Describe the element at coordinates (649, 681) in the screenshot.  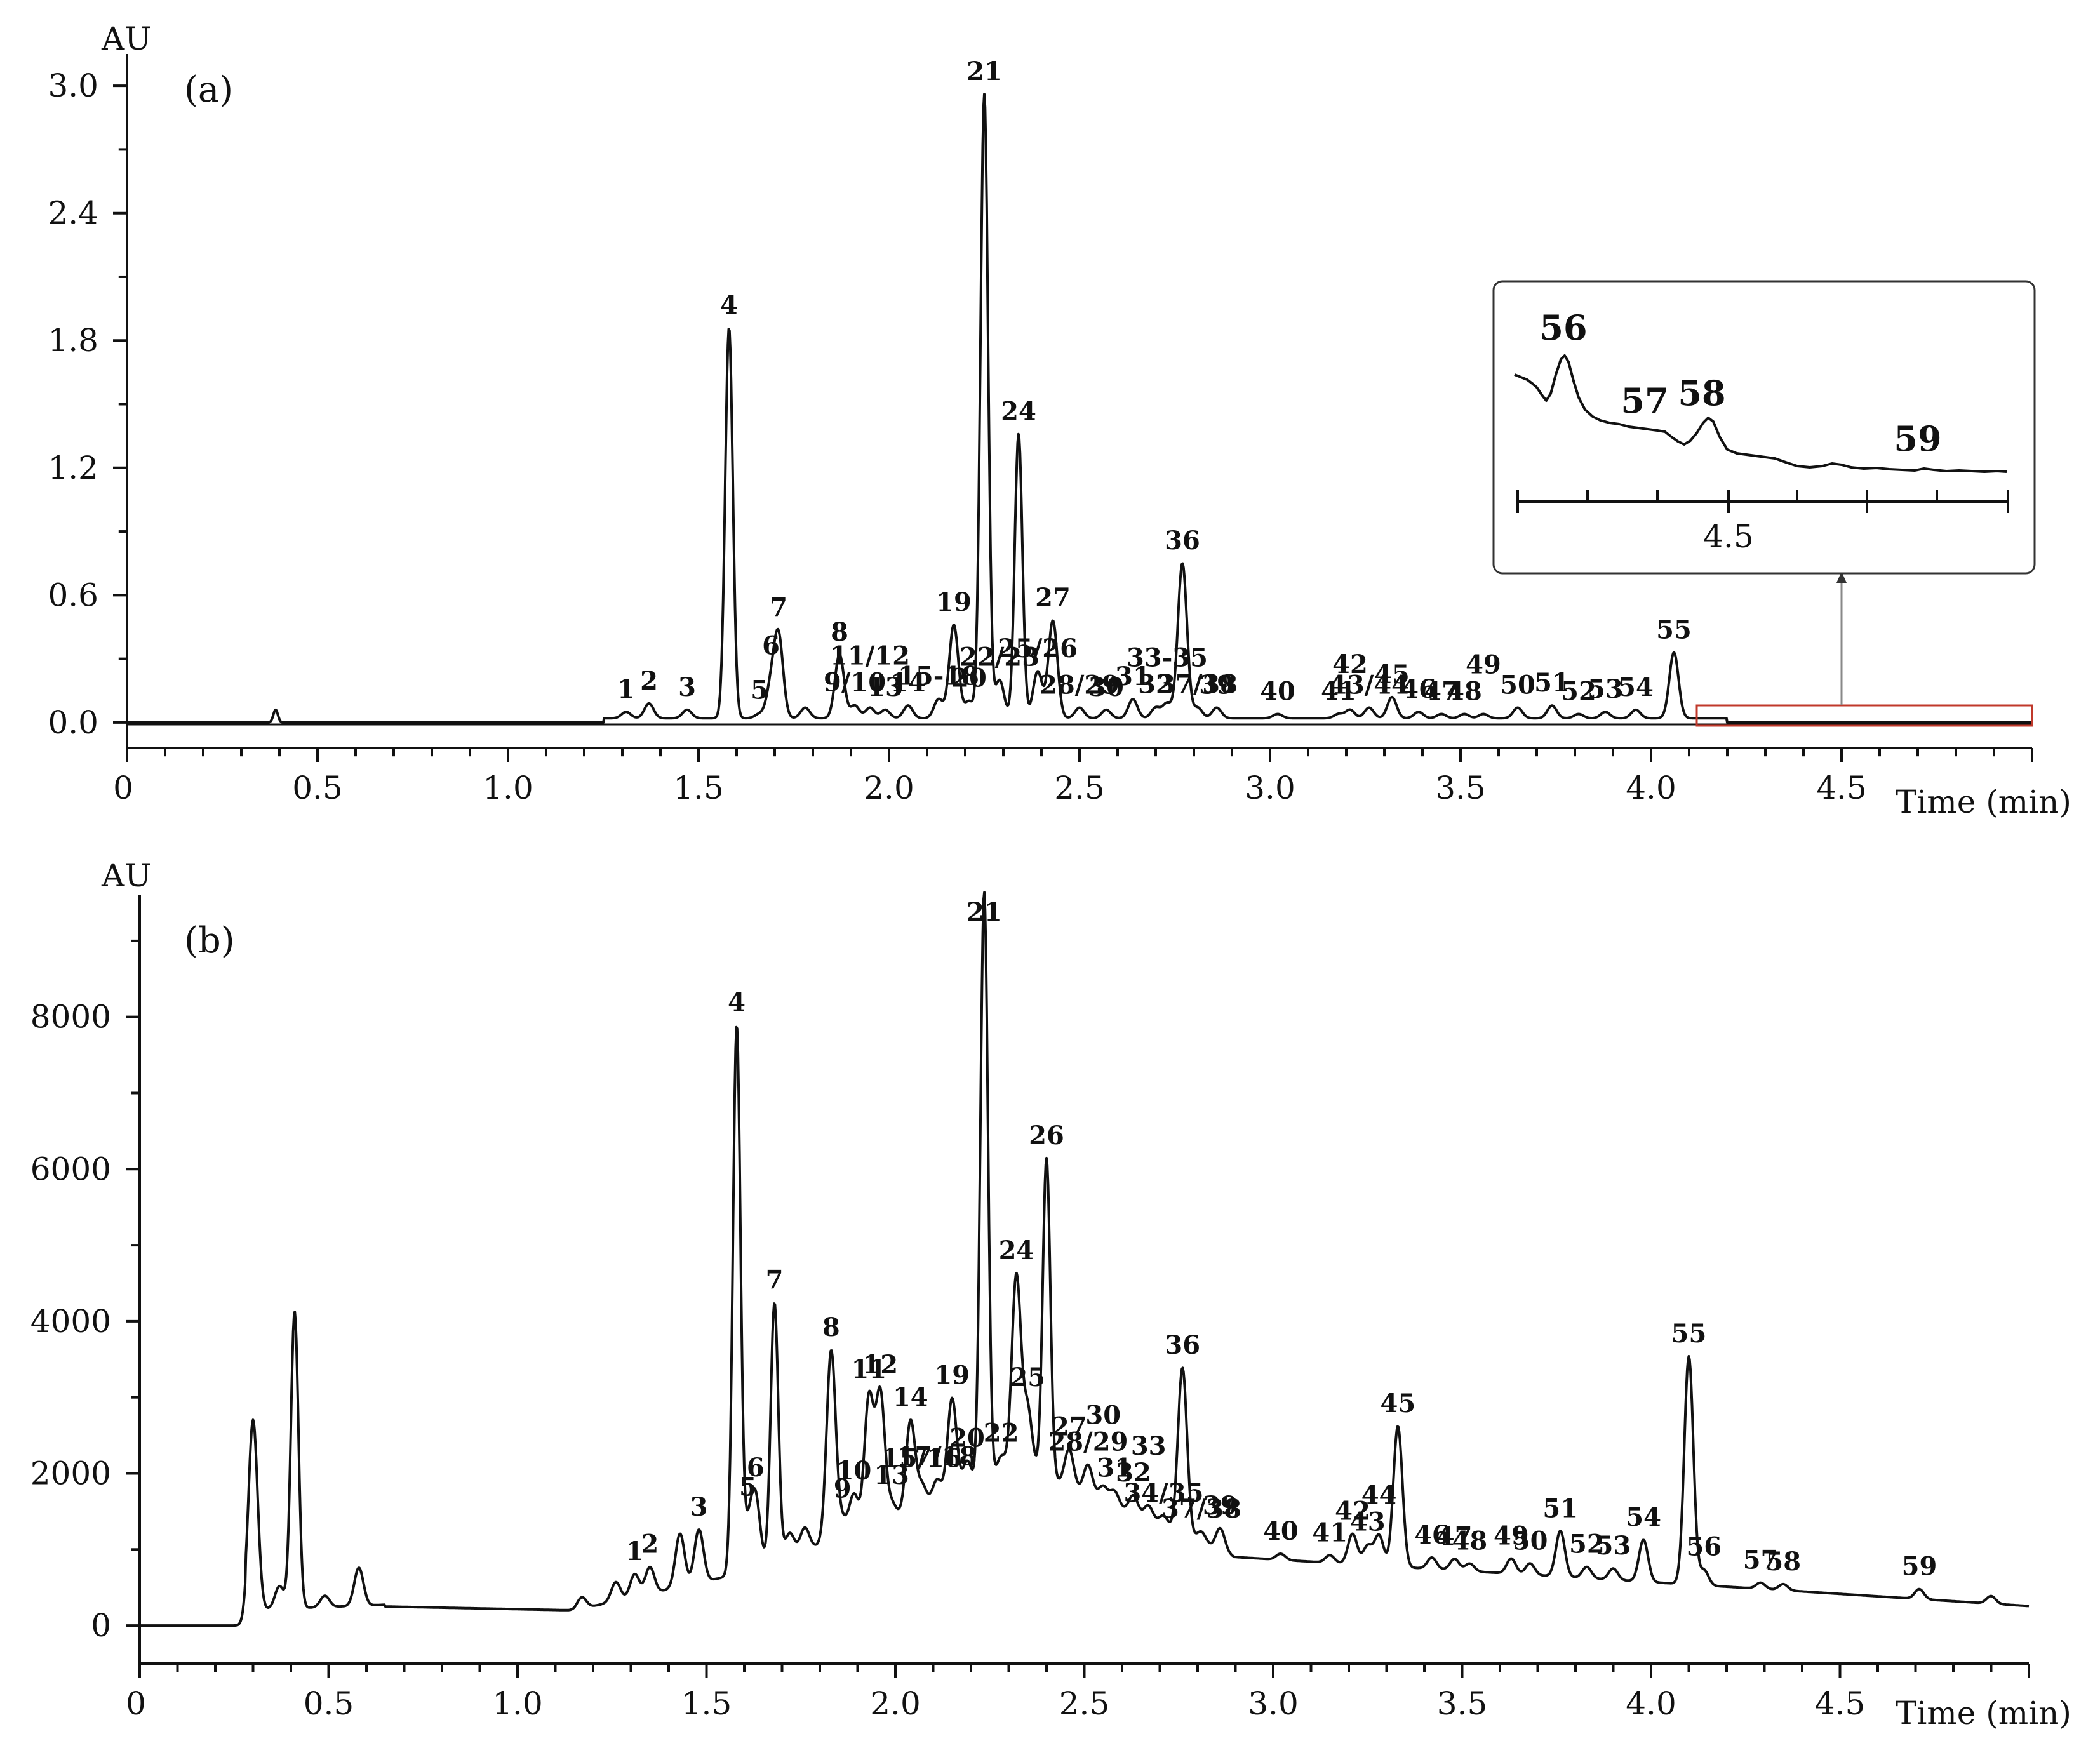
I see `a-peak-label: 2` at that location.